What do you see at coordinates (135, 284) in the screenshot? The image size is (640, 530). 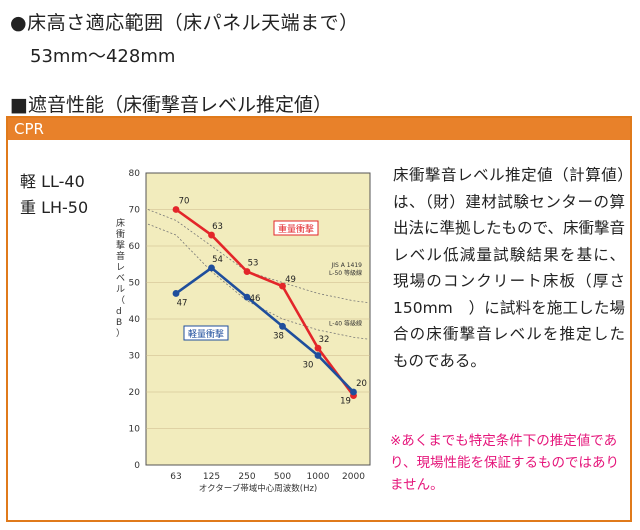 I see `y-tick-label: 50` at bounding box center [135, 284].